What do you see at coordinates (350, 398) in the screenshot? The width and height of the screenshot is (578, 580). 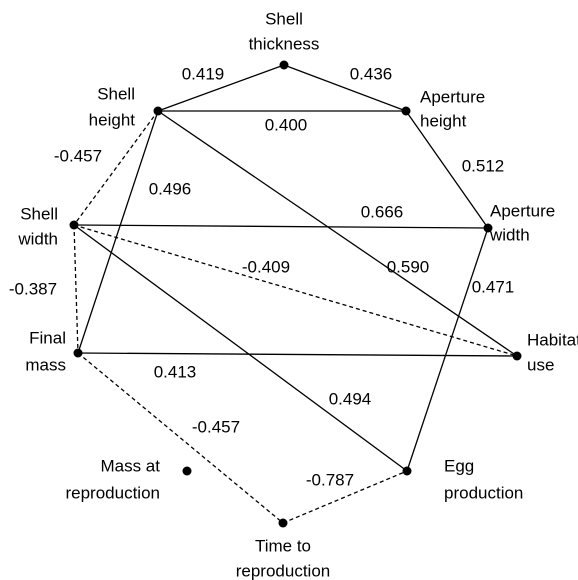 I see `edge-label: 0.494` at bounding box center [350, 398].